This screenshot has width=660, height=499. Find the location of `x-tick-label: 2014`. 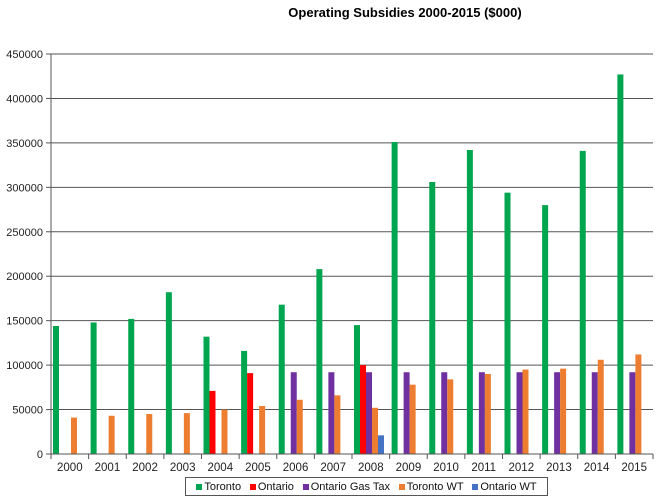

x-tick-label: 2014 is located at coordinates (597, 468).